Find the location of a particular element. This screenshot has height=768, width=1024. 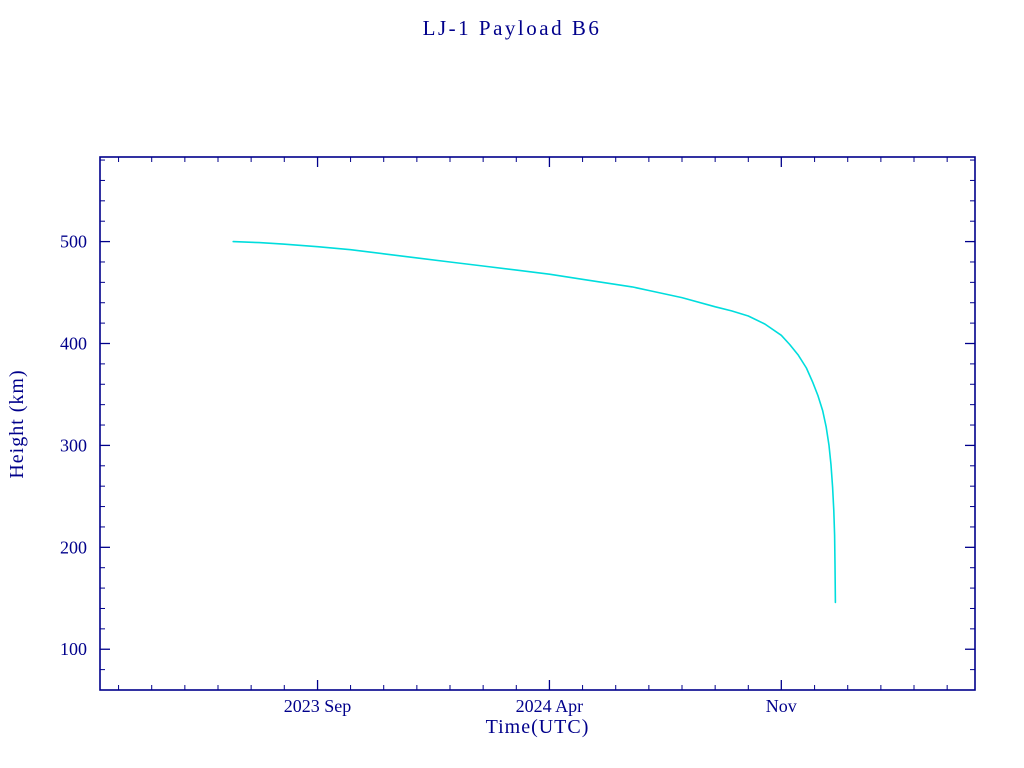

y-tick-label: 200 is located at coordinates (73, 547).